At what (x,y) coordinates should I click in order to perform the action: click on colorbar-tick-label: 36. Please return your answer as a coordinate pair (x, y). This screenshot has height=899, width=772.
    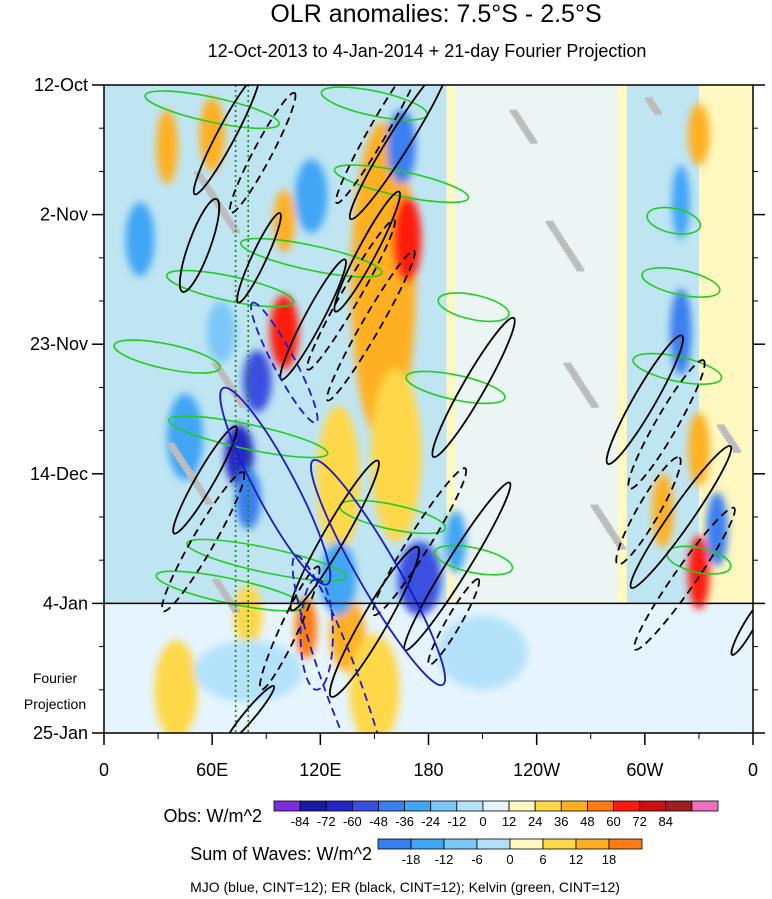
    Looking at the image, I should click on (561, 821).